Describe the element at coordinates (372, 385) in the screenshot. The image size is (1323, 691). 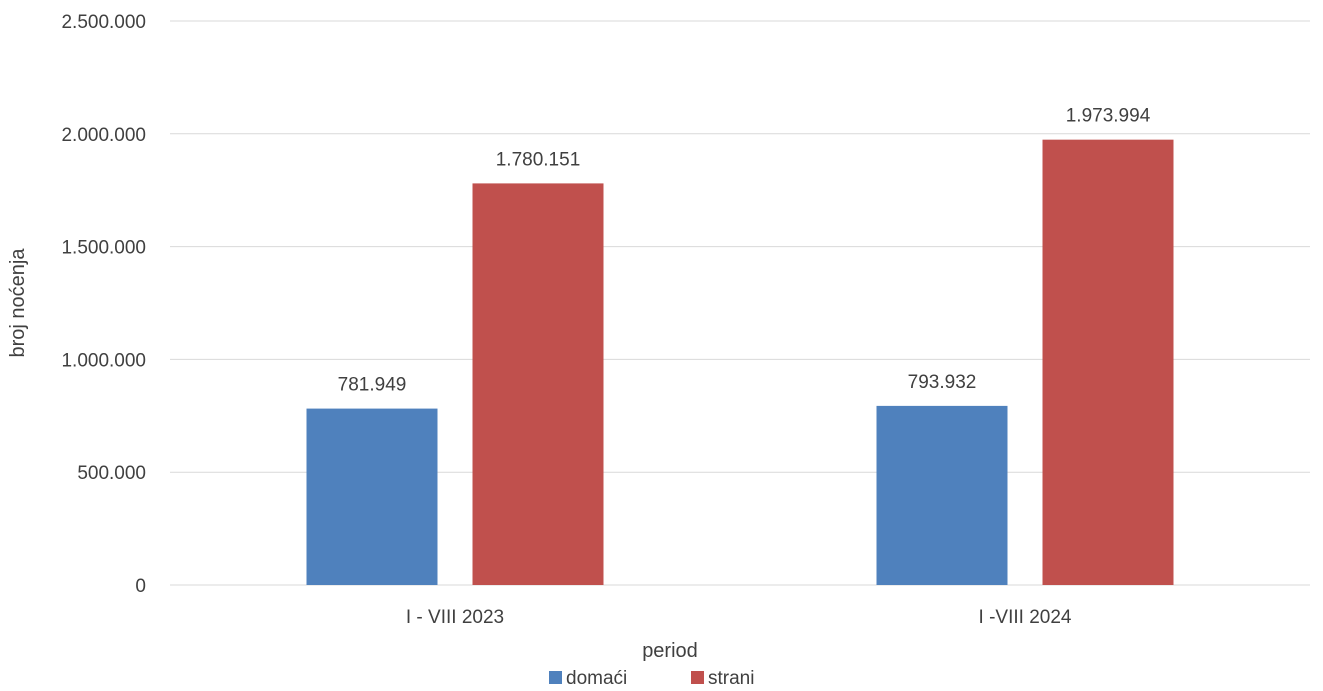
I see `data-label: 781.949` at that location.